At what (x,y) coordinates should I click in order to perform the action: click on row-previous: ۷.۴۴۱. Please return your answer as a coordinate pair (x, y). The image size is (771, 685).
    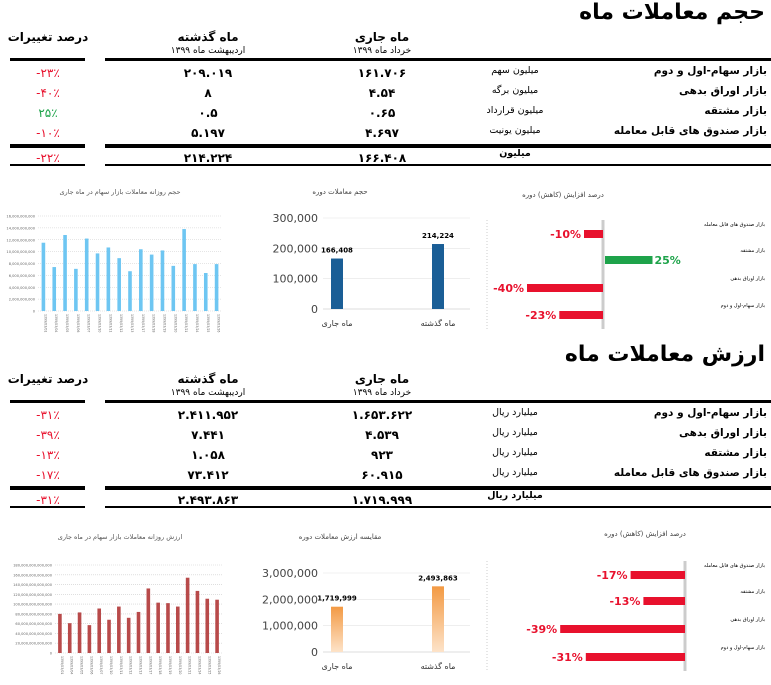
    Looking at the image, I should click on (208, 435).